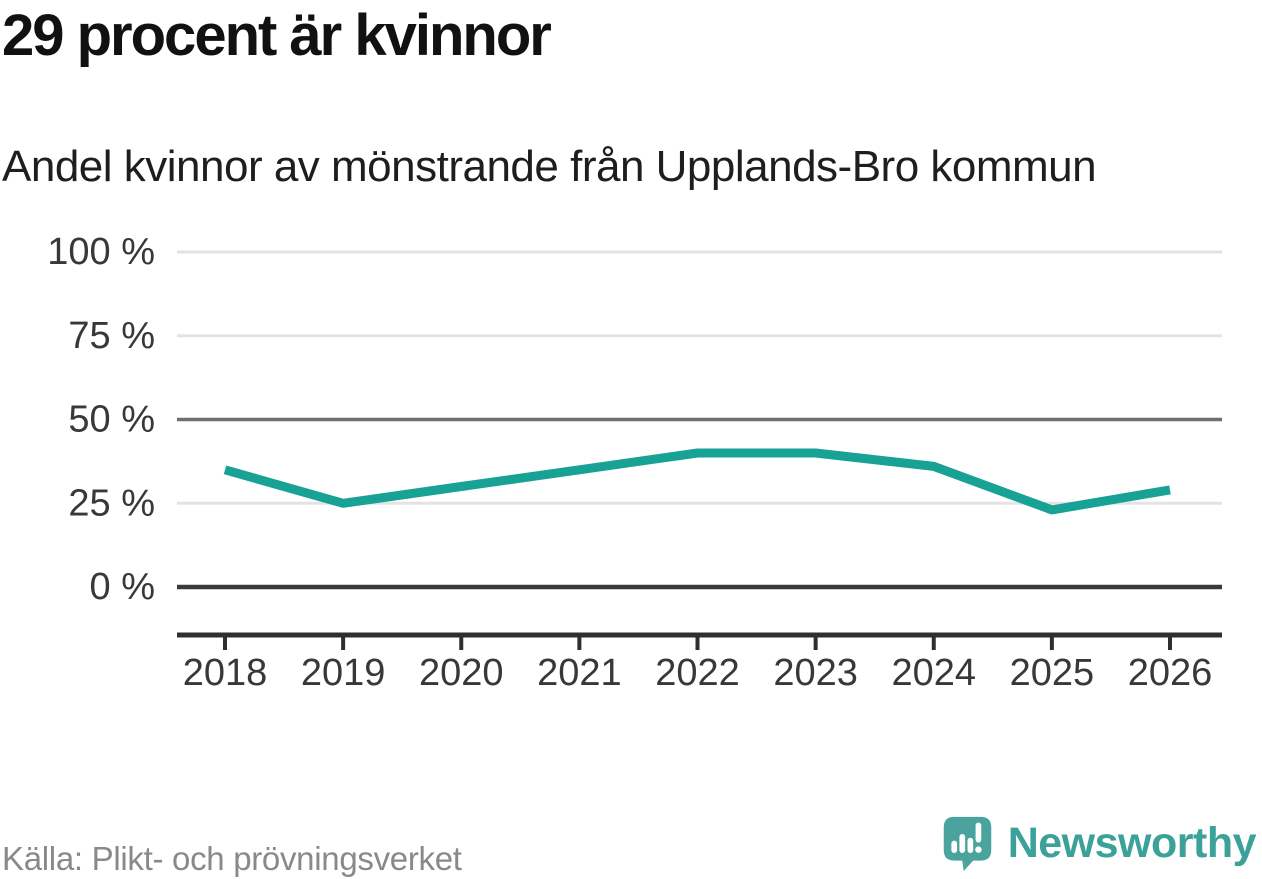  Describe the element at coordinates (697, 673) in the screenshot. I see `x-axis-label-2022: 2022` at that location.